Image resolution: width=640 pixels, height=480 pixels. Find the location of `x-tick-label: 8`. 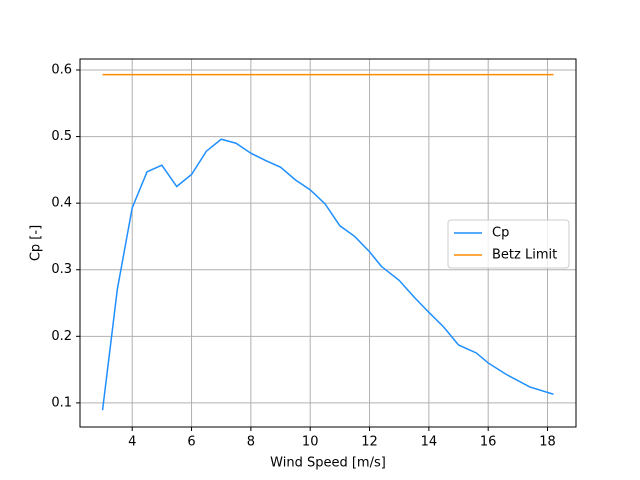

x-tick-label: 8 is located at coordinates (251, 442).